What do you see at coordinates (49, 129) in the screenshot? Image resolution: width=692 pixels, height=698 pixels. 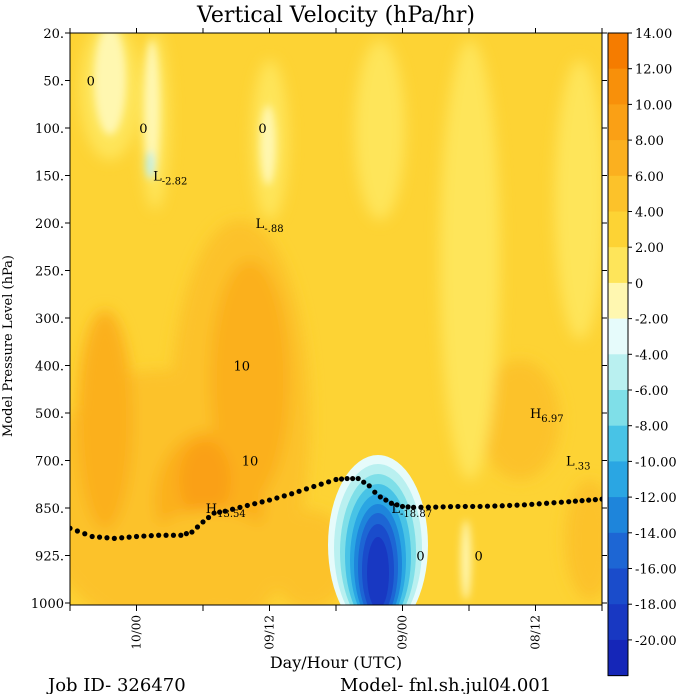 I see `y-tick-label: 100.` at bounding box center [49, 129].